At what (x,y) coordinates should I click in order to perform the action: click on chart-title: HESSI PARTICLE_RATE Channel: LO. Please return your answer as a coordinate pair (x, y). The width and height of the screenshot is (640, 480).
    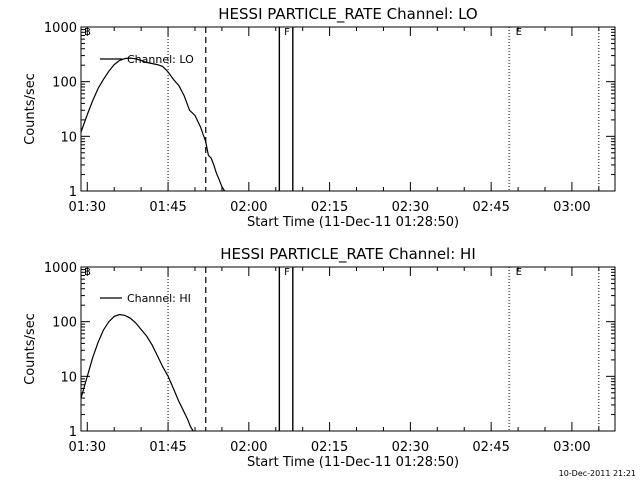
    Looking at the image, I should click on (347, 14).